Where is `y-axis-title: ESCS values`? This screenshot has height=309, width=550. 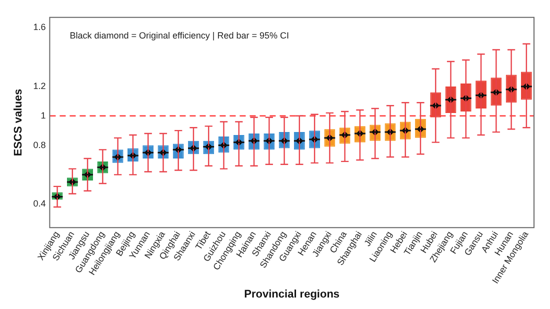
y-axis-title: ESCS values is located at coordinates (18, 122).